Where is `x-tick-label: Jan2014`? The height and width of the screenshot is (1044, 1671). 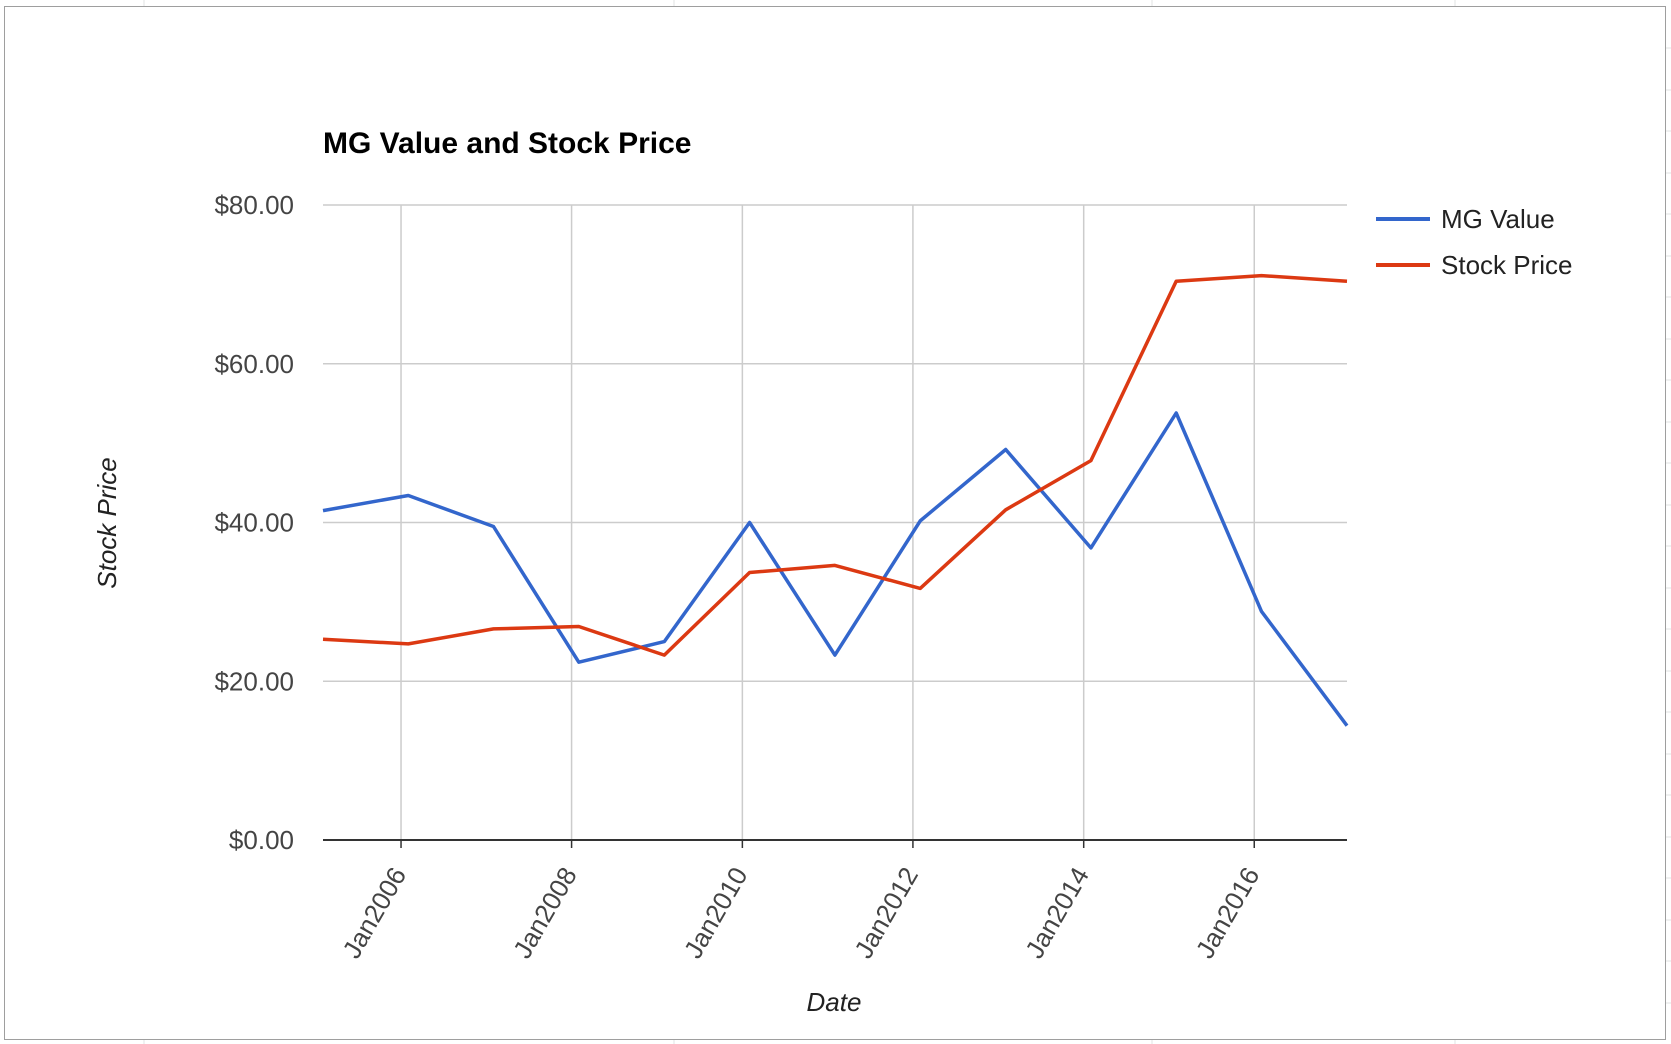 x-tick-label: Jan2014 is located at coordinates (1057, 912).